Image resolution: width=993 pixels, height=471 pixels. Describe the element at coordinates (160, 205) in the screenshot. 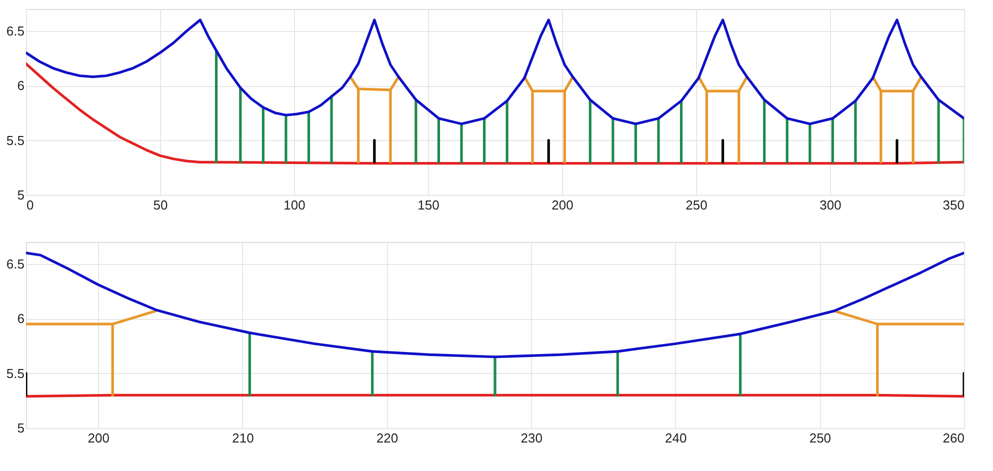

I see `x-tick-label: 50` at that location.